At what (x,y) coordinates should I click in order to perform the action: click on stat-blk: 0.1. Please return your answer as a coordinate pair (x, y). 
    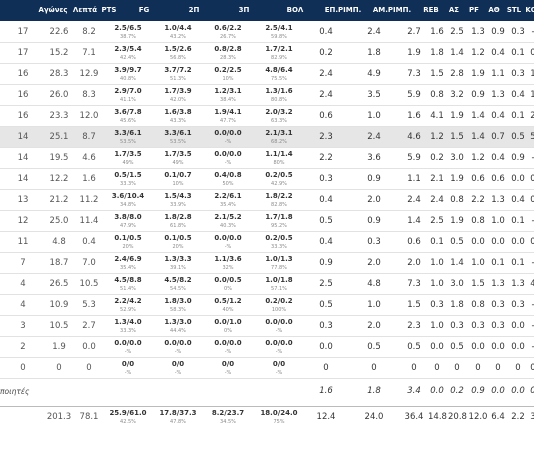
    Looking at the image, I should click on (518, 263).